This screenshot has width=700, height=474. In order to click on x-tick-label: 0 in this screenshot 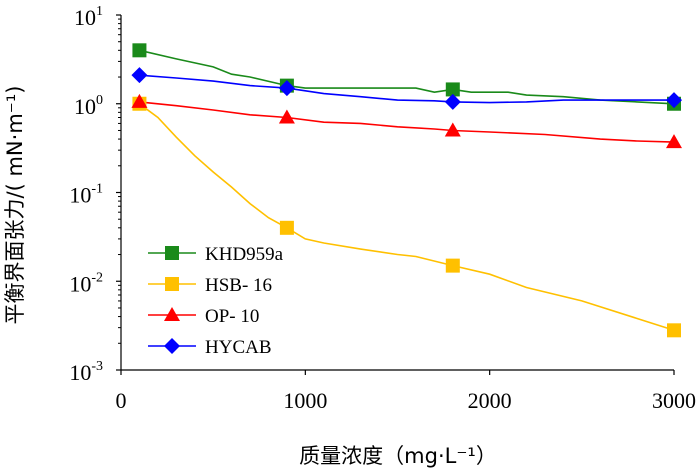, I will do `click(121, 400)`.